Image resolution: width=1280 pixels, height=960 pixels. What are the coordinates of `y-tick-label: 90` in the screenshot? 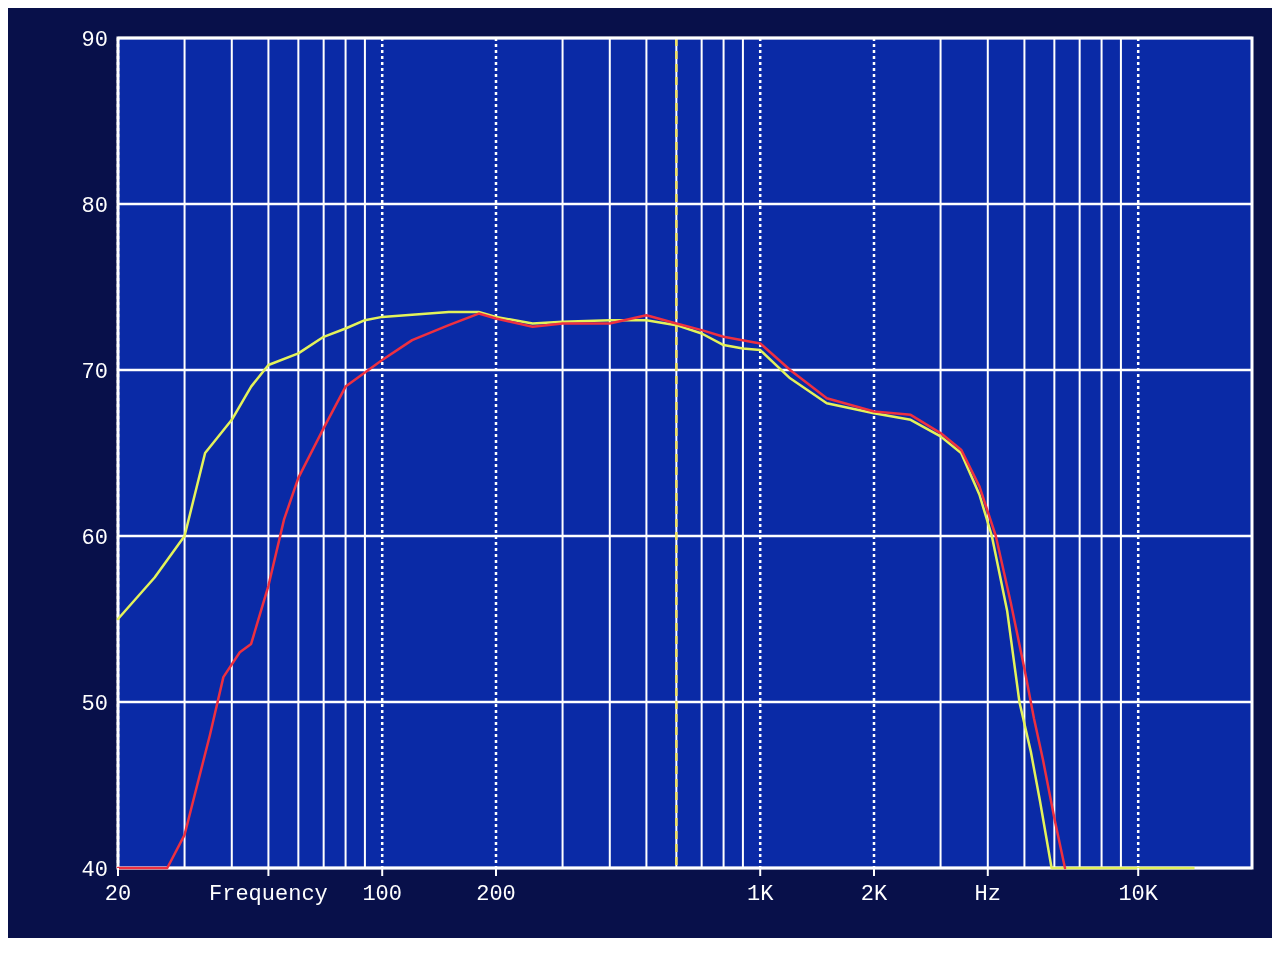 It's located at (94, 40).